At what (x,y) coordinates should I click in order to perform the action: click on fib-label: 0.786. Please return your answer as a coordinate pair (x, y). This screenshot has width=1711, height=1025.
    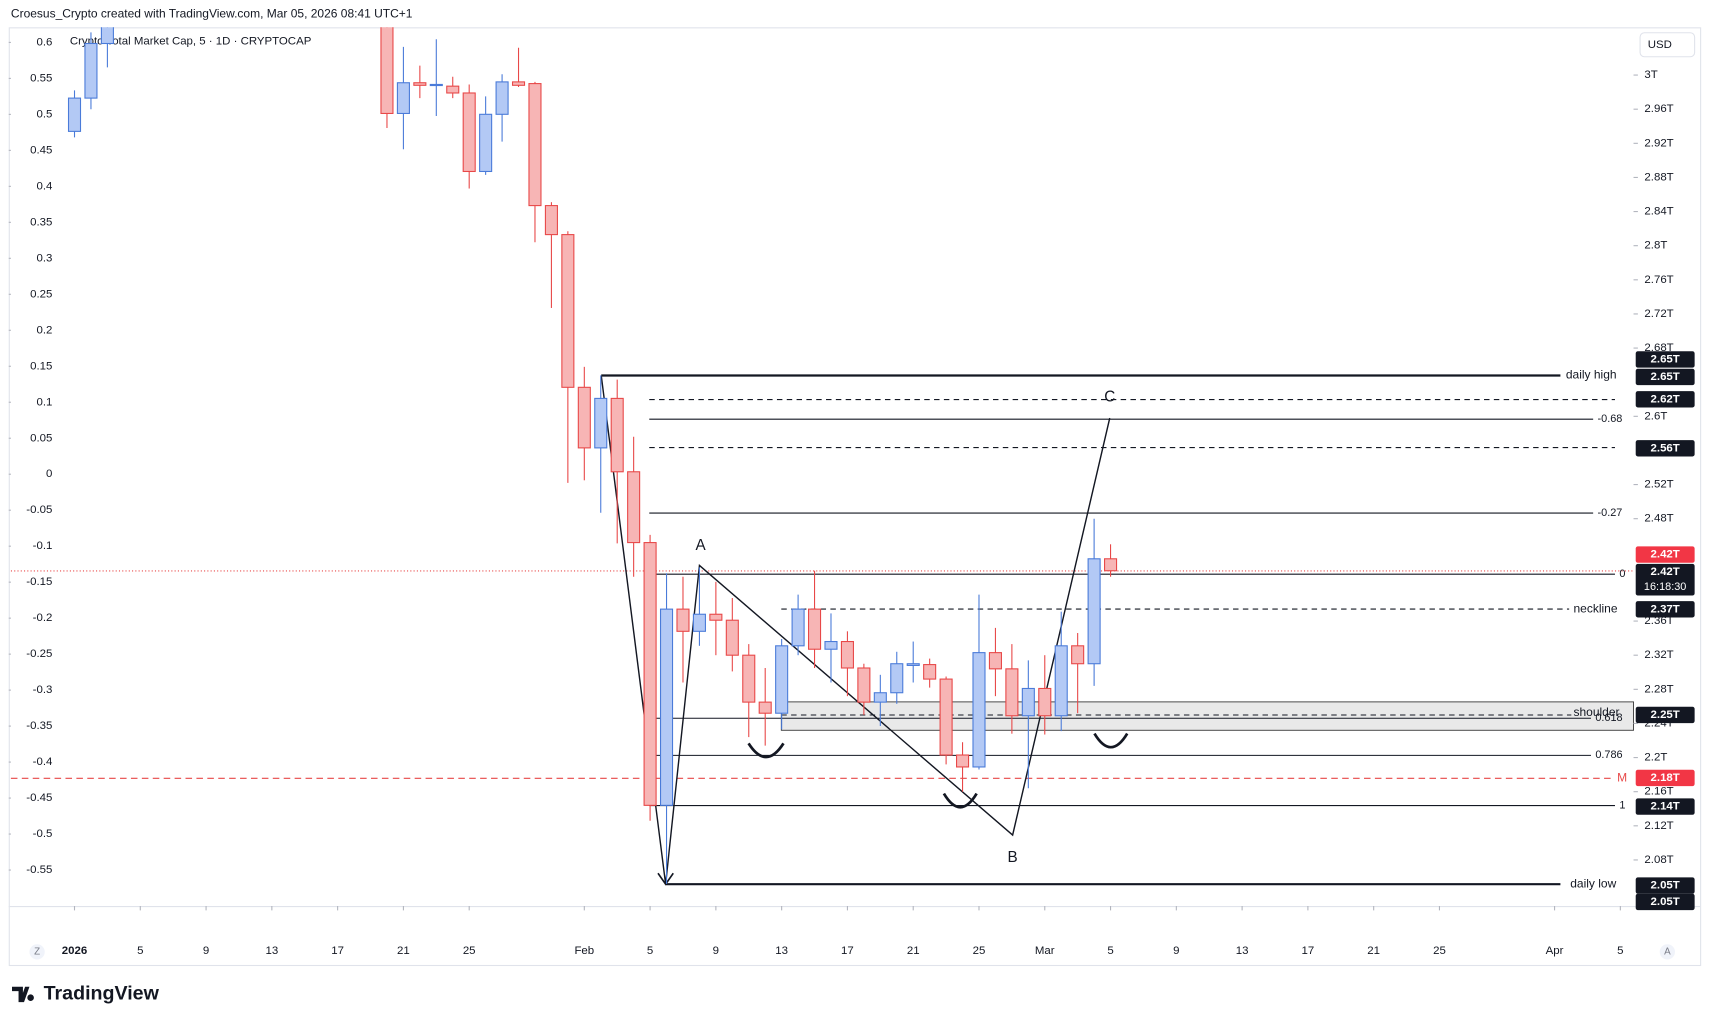
    Looking at the image, I should click on (1608, 755).